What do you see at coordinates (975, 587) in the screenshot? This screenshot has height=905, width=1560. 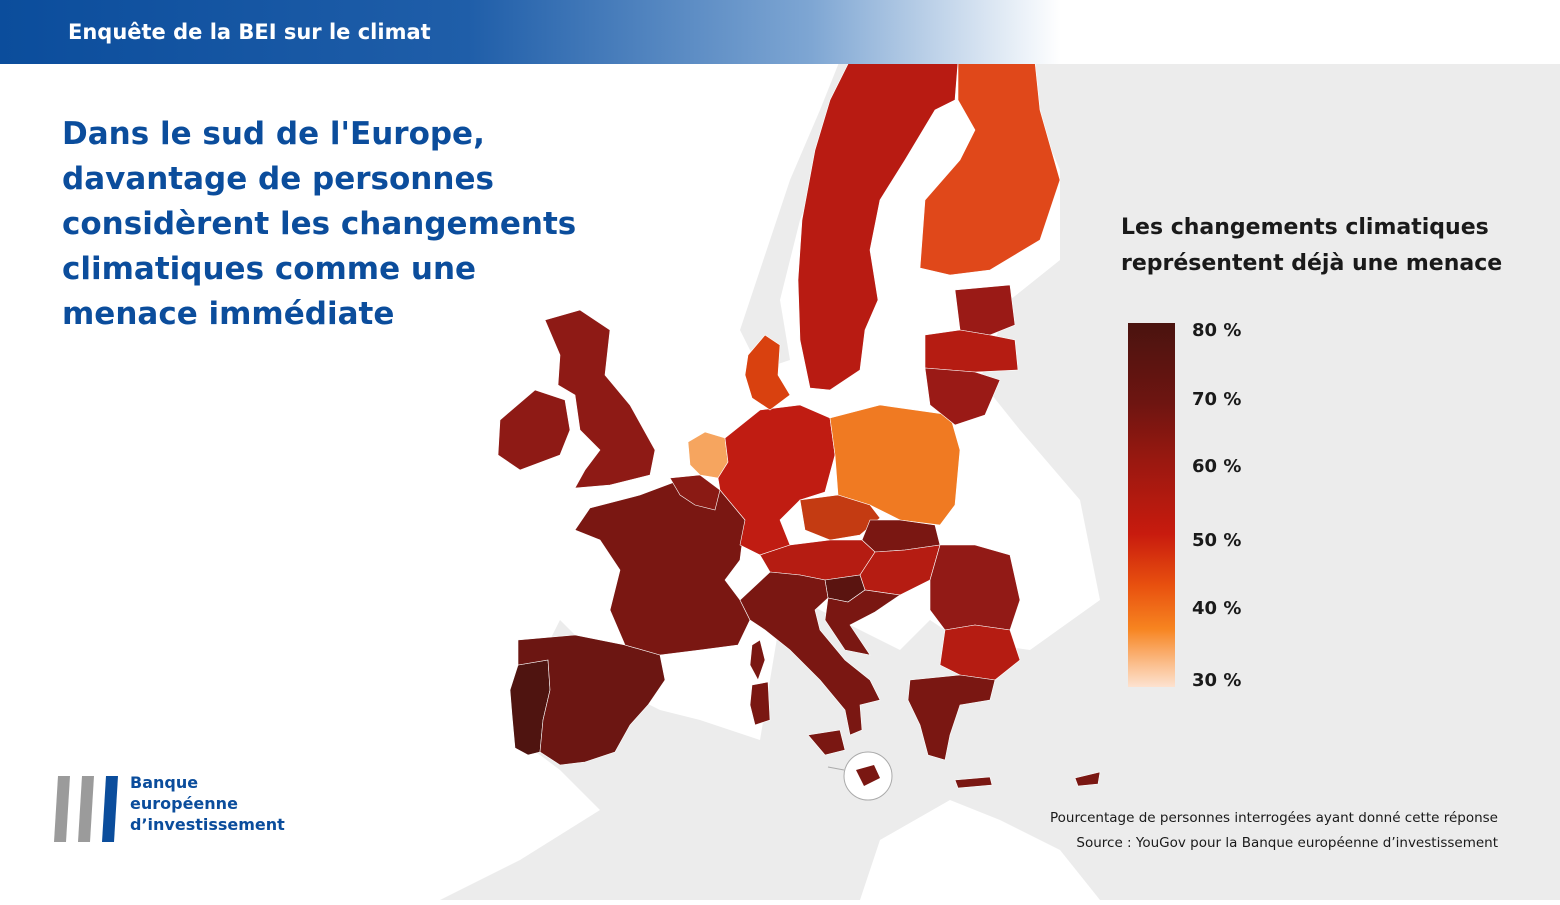 I see `region-romania` at bounding box center [975, 587].